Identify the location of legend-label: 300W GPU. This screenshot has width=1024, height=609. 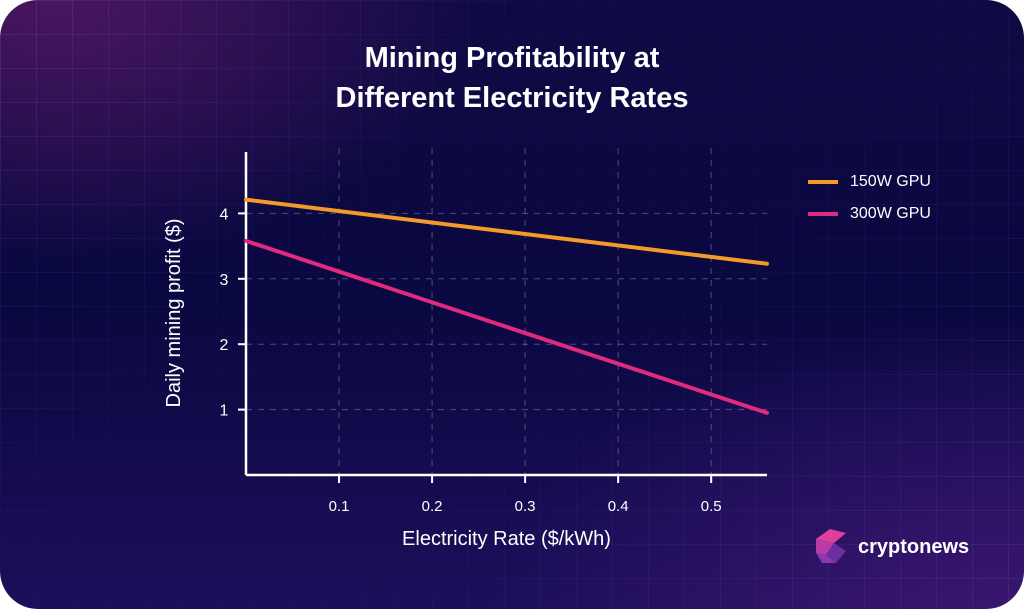
(890, 213).